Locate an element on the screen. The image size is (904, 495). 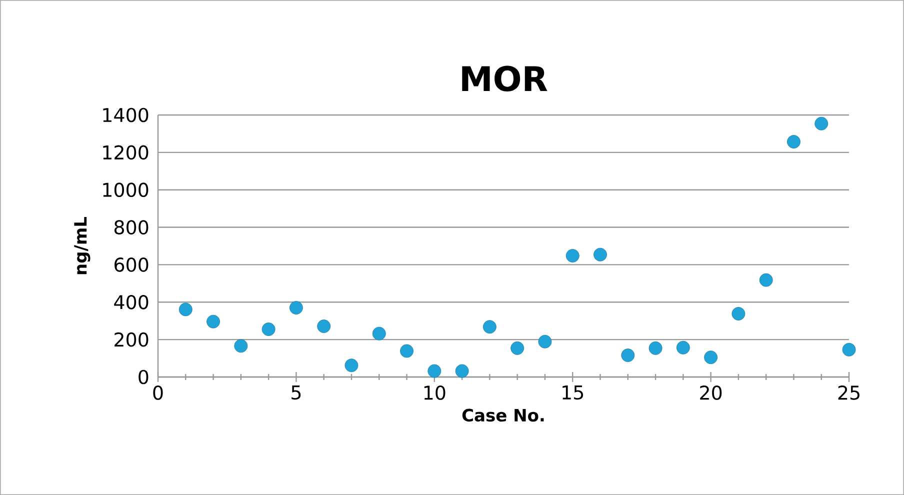
x-tick-label: 20 is located at coordinates (711, 393).